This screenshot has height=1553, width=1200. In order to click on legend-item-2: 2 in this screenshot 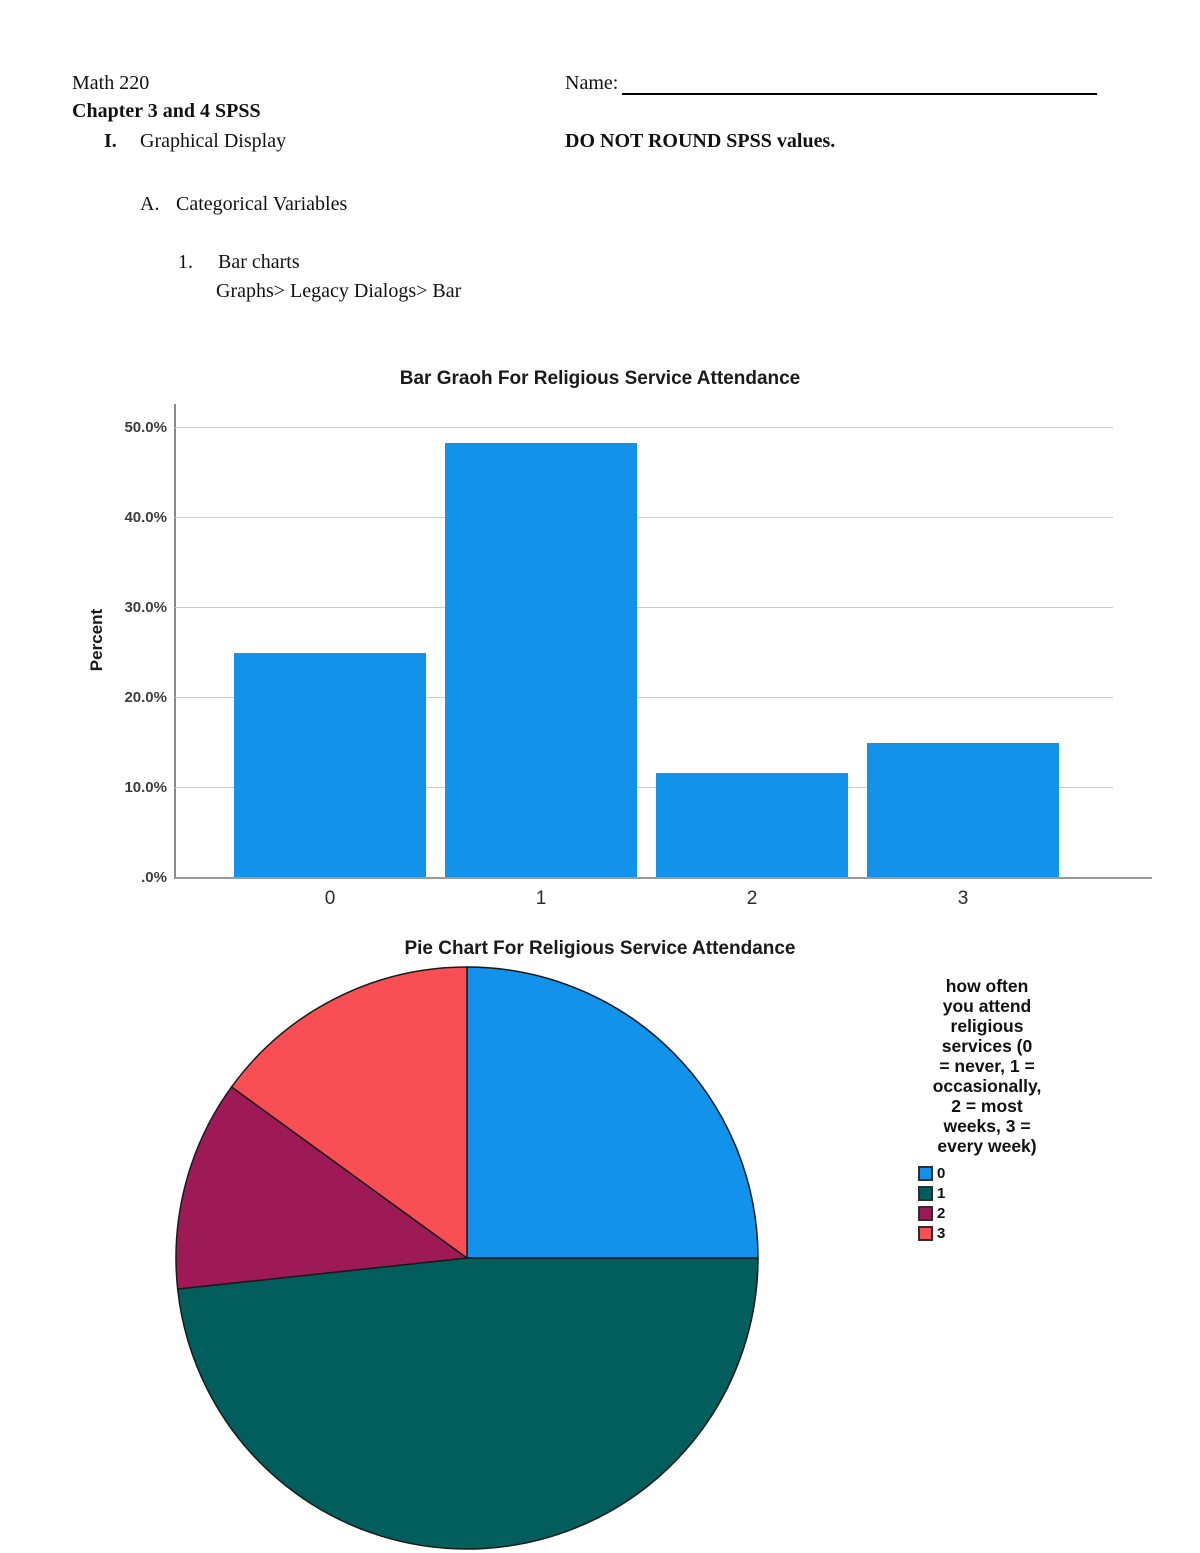, I will do `click(1020, 1213)`.